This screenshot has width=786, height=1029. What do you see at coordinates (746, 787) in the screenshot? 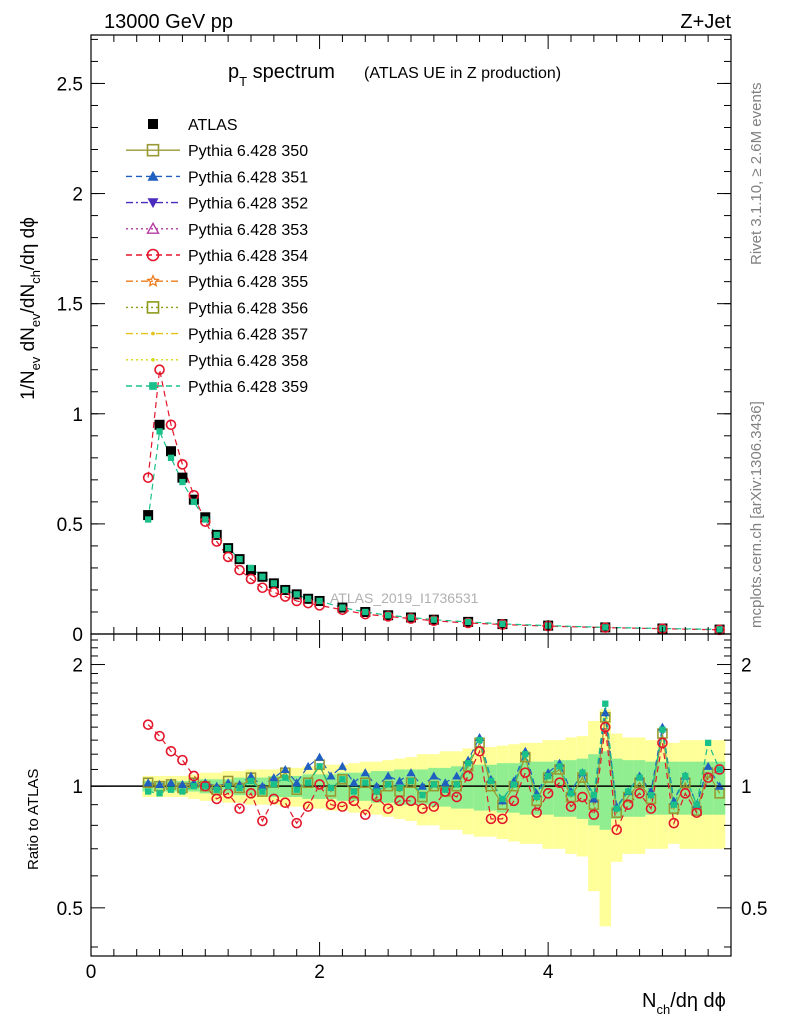
I see `ratio-y-tick-label-right: 1` at bounding box center [746, 787].